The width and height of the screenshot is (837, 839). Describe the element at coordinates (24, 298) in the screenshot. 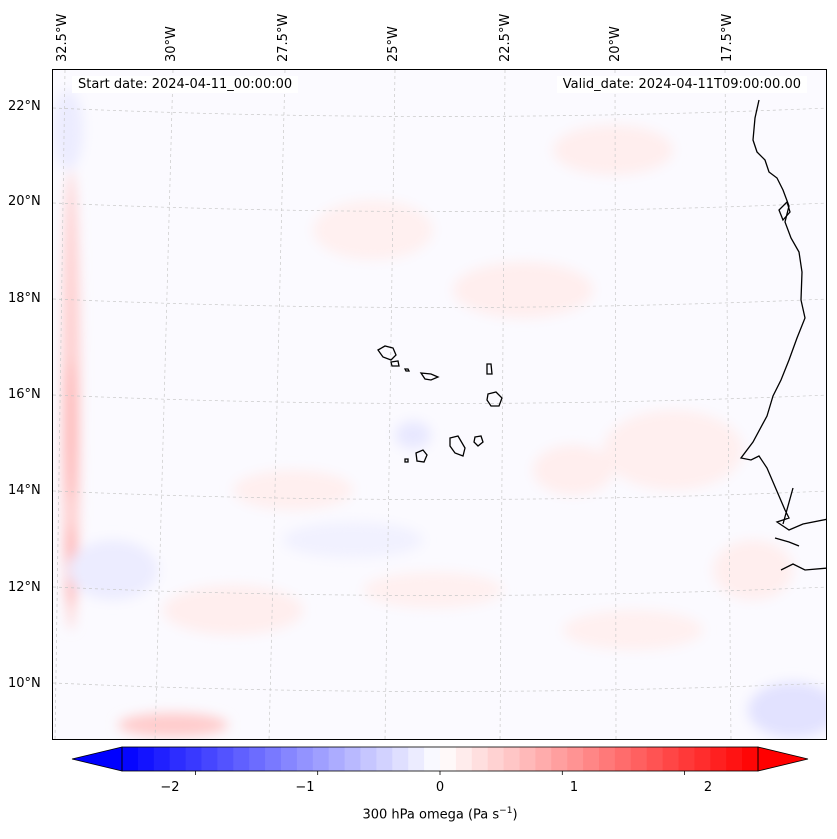

I see `lat-label-18n: 18°N` at that location.